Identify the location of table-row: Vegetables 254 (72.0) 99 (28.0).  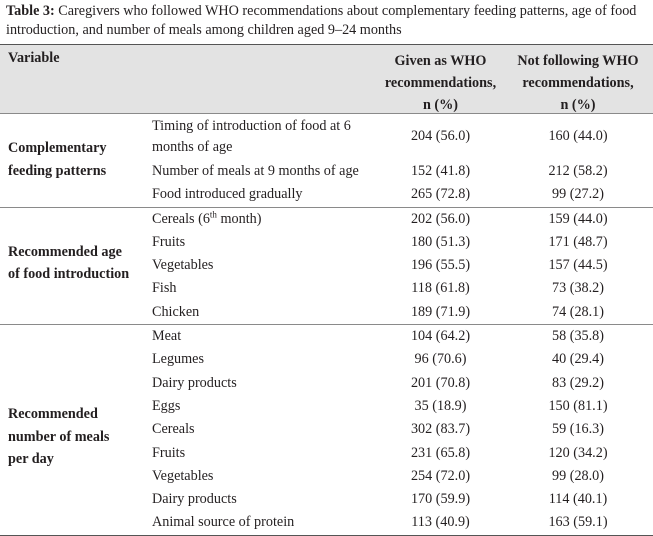
(326, 476).